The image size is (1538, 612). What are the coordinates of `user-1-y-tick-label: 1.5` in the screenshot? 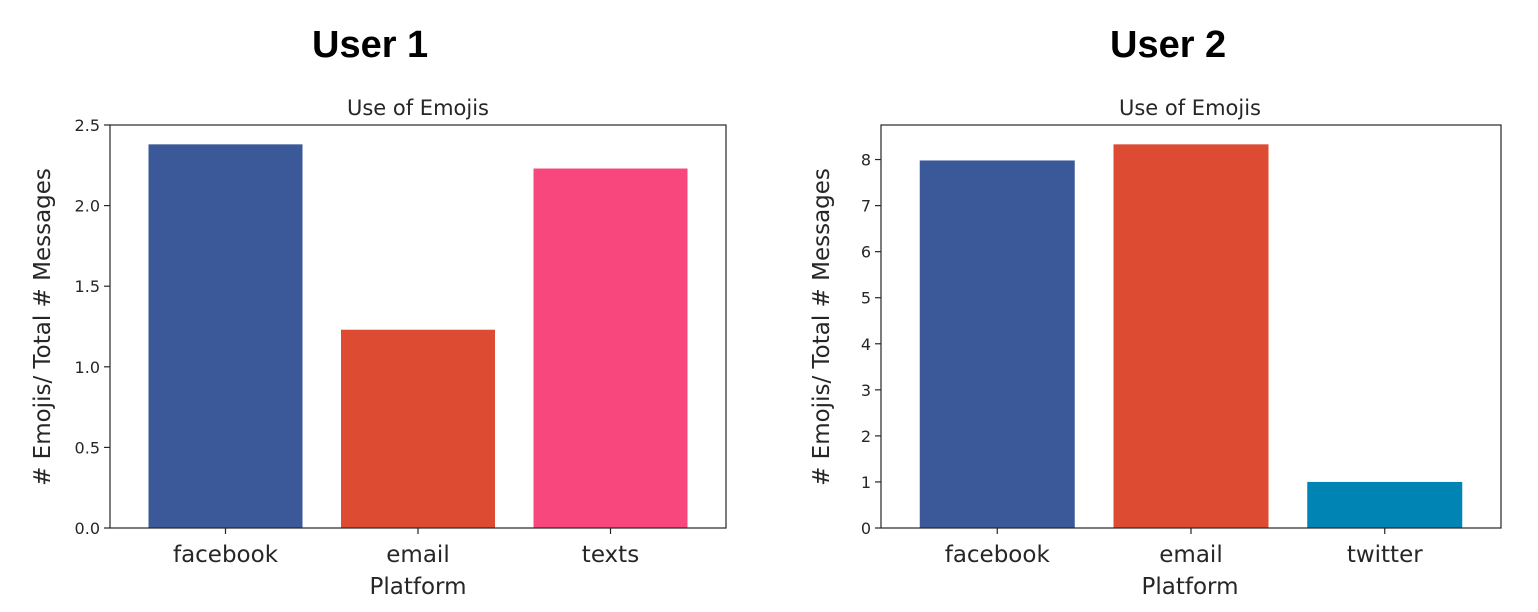 It's located at (87, 286).